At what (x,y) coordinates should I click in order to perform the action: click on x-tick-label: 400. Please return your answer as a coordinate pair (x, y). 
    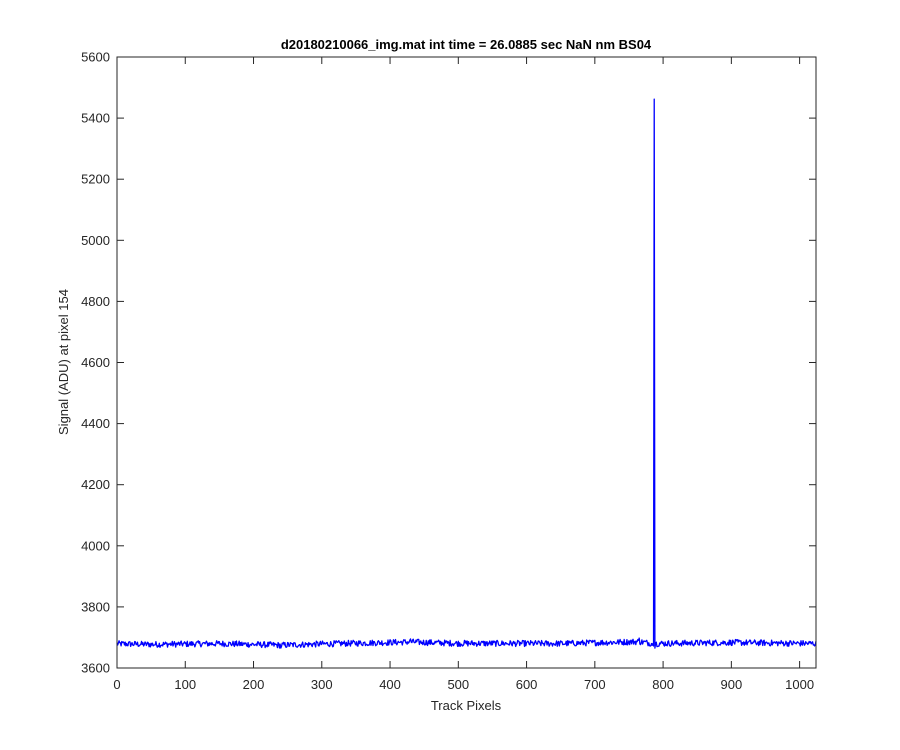
    Looking at the image, I should click on (390, 684).